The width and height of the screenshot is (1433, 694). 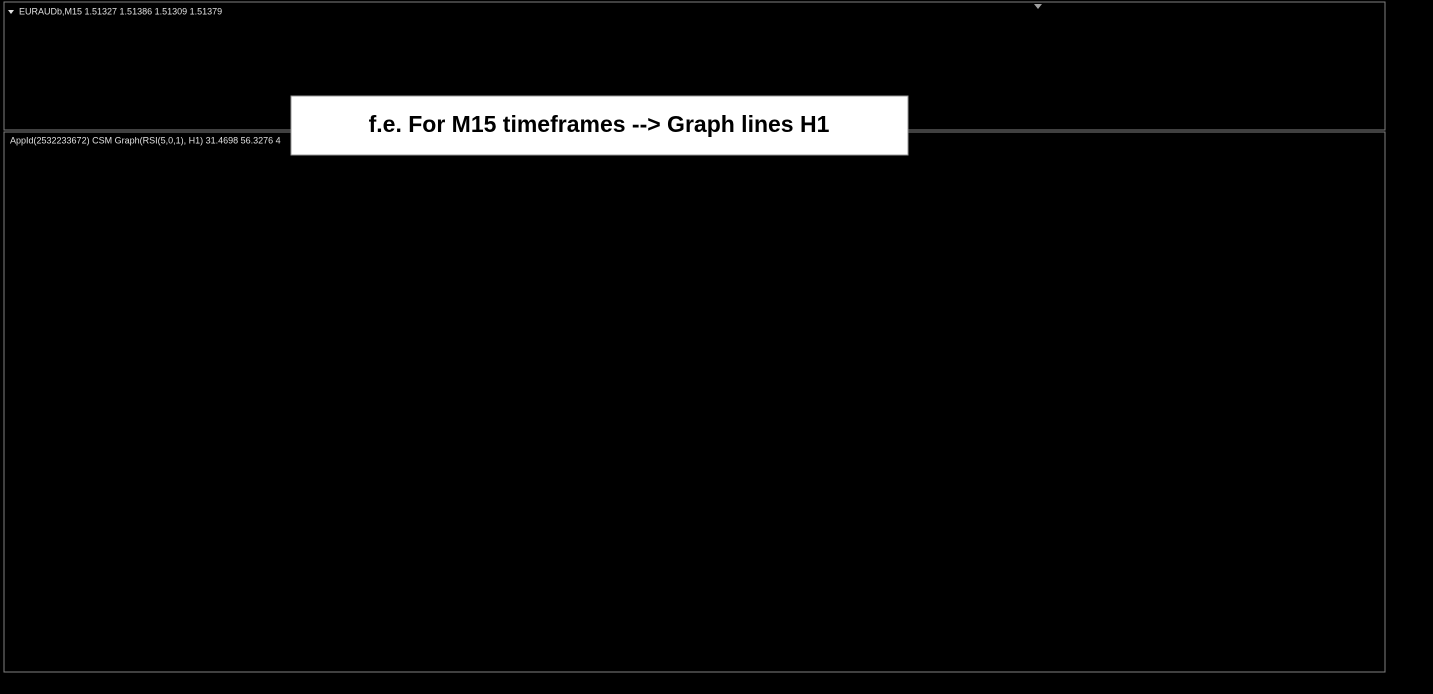 What do you see at coordinates (11, 12) in the screenshot?
I see `menu-arrow` at bounding box center [11, 12].